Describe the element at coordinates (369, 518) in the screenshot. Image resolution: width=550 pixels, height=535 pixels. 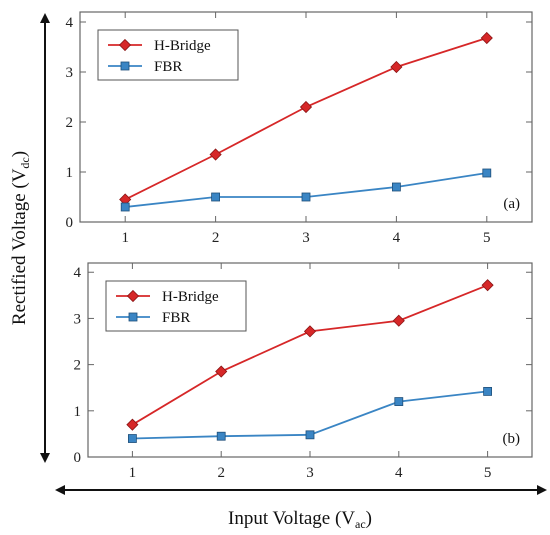
I see `x-axis-title-close: )` at that location.